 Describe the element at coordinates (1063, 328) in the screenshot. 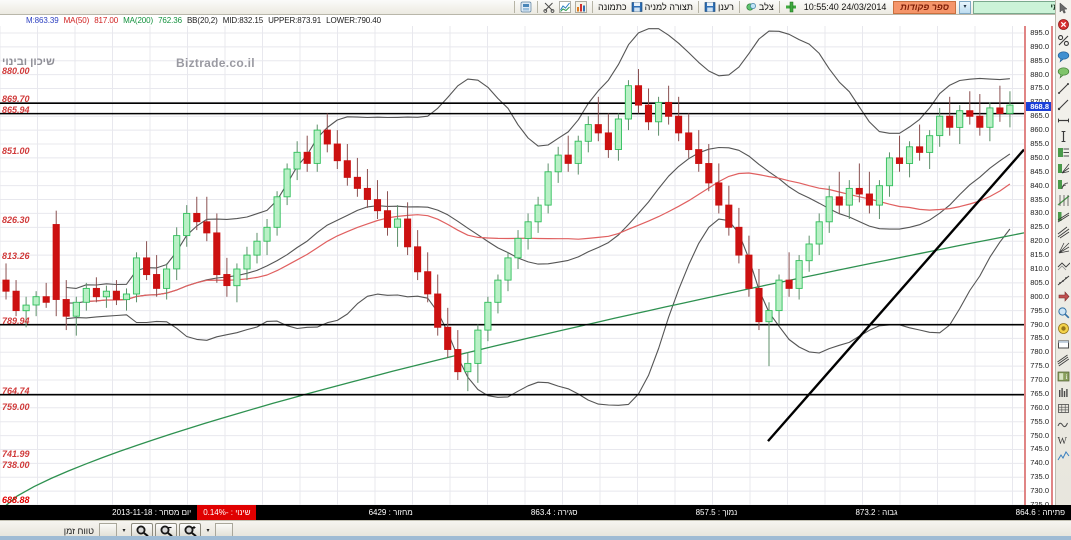

I see `target-icon` at that location.